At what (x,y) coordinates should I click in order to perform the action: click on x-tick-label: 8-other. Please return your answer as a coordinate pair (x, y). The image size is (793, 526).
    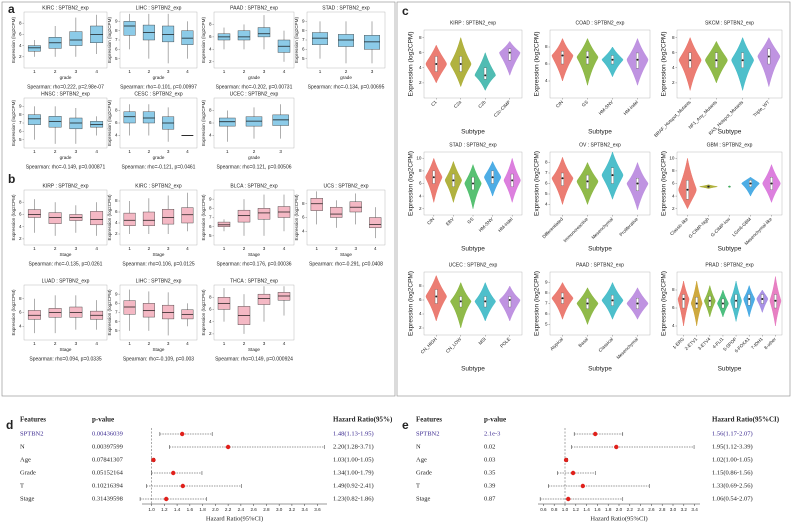
    Looking at the image, I should click on (770, 343).